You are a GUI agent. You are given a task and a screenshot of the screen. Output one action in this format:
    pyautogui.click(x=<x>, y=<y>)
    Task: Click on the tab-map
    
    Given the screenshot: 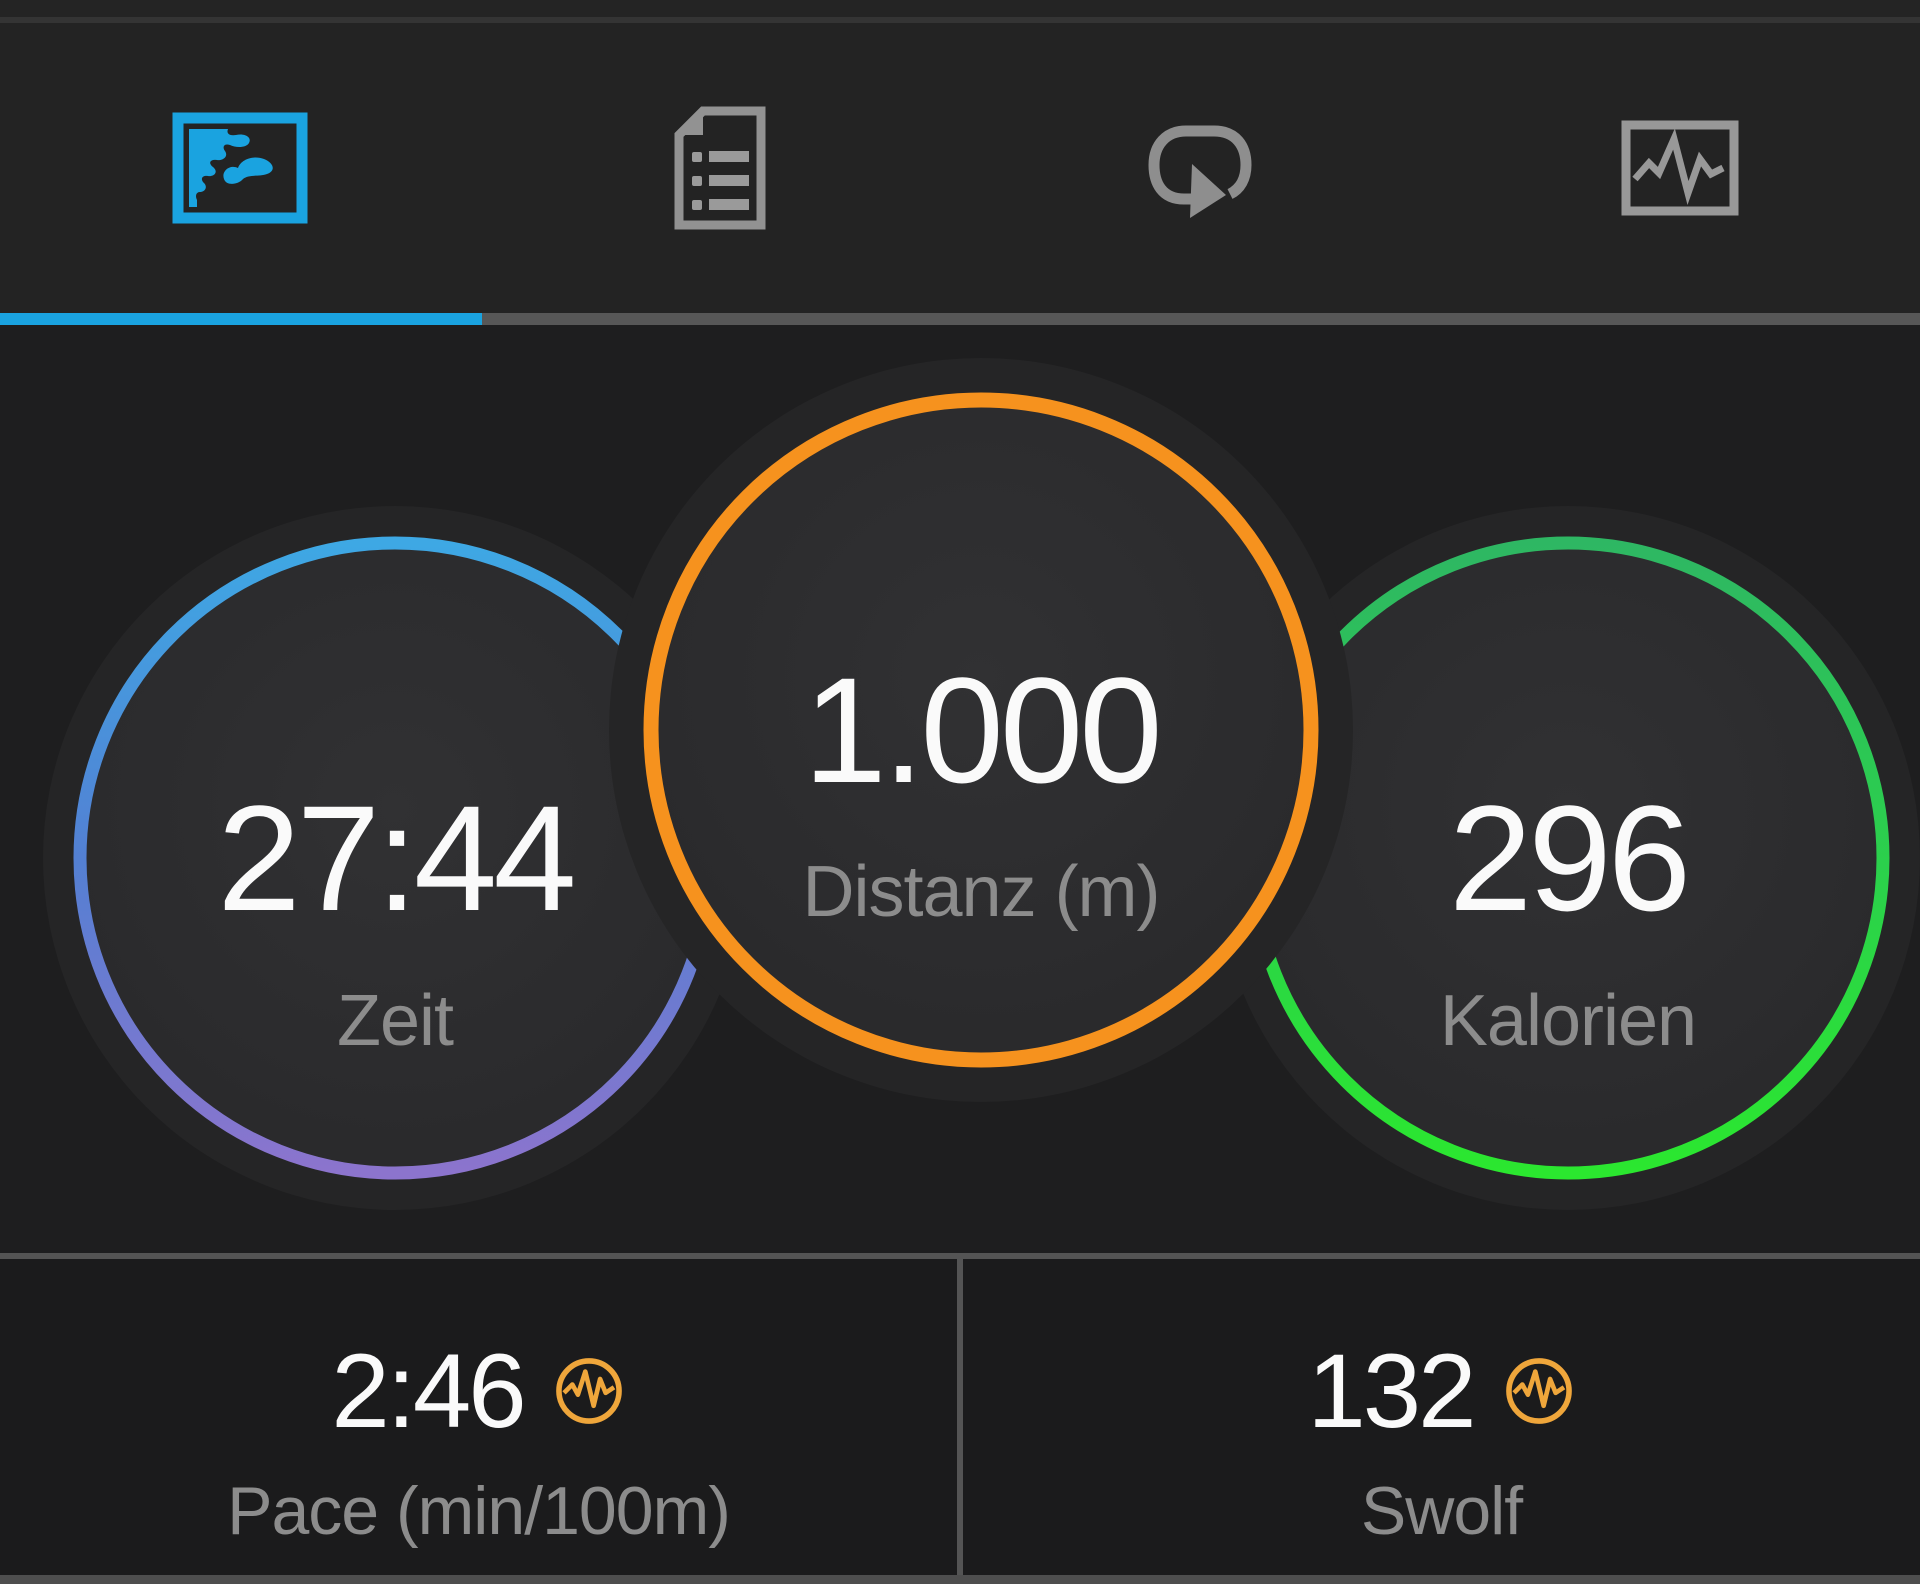 What is the action you would take?
    pyautogui.click(x=240, y=168)
    